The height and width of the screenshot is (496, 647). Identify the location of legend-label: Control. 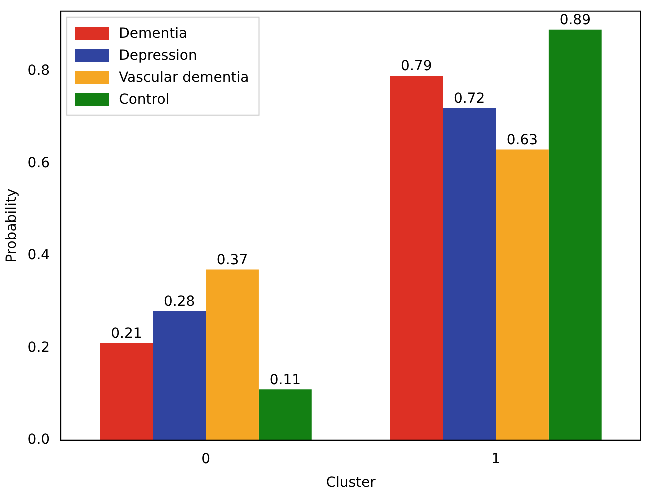
(144, 100).